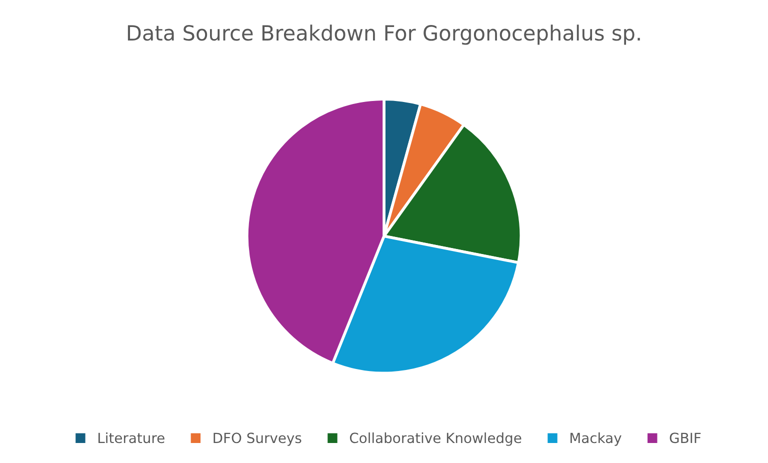  Describe the element at coordinates (596, 439) in the screenshot. I see `legend-label: Mackay` at that location.